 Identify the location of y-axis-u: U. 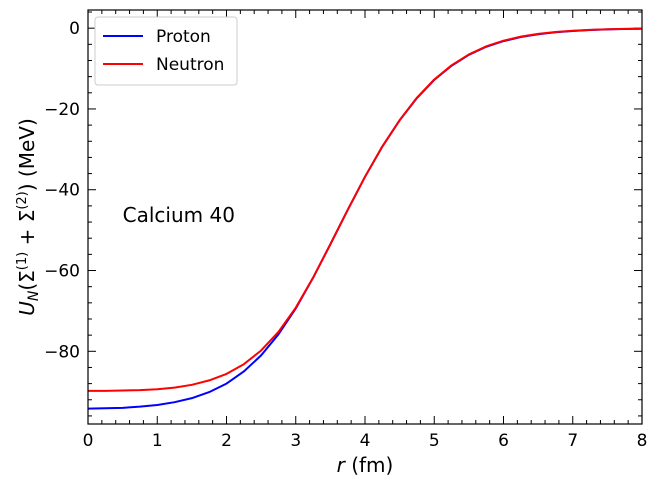
(27, 308).